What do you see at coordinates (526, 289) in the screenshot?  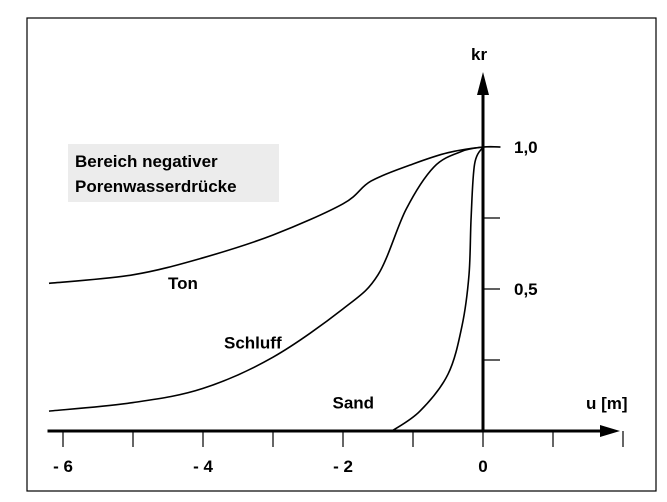 I see `y-tick-label: 0,5` at bounding box center [526, 289].